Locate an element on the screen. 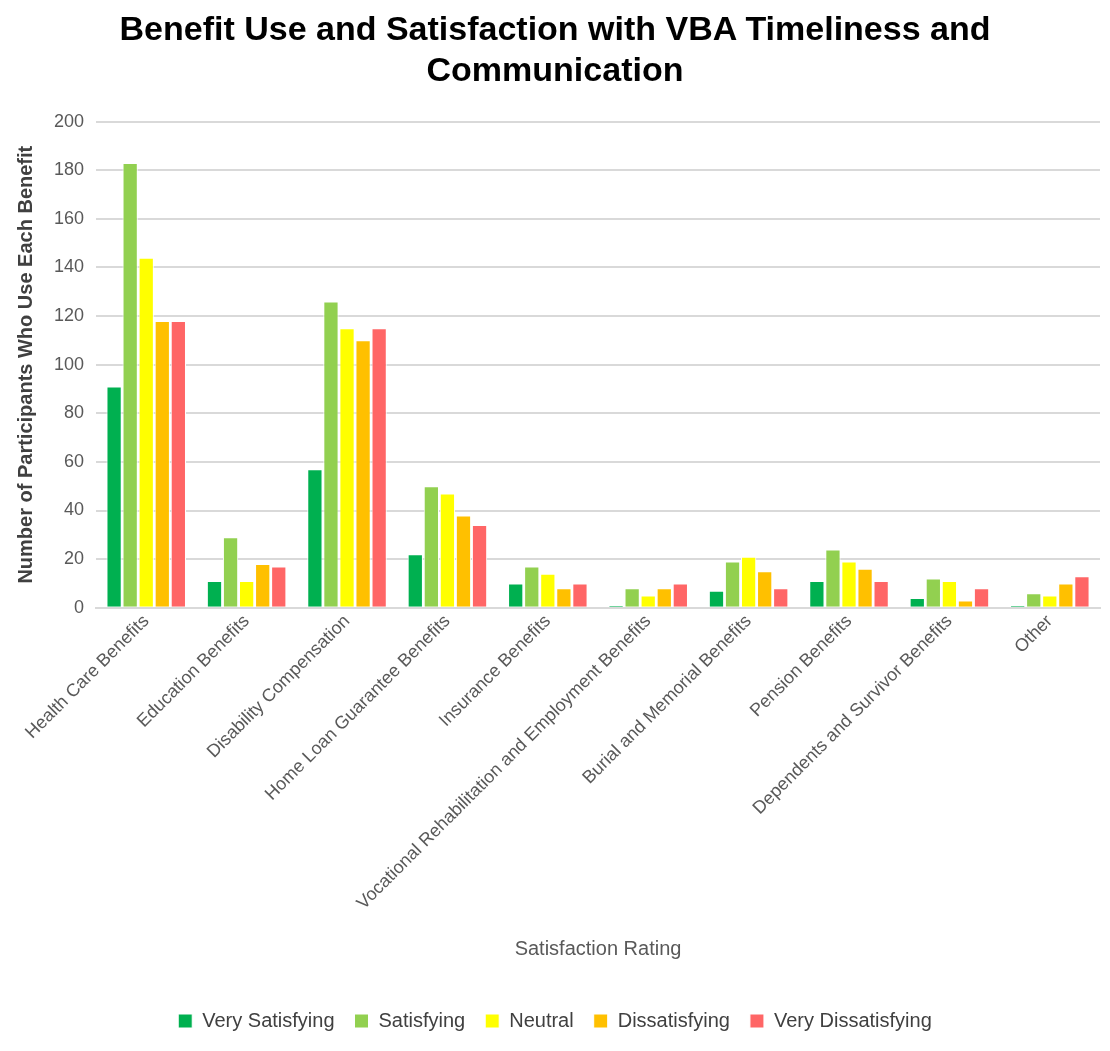  y-tick-label: 100 is located at coordinates (69, 363).